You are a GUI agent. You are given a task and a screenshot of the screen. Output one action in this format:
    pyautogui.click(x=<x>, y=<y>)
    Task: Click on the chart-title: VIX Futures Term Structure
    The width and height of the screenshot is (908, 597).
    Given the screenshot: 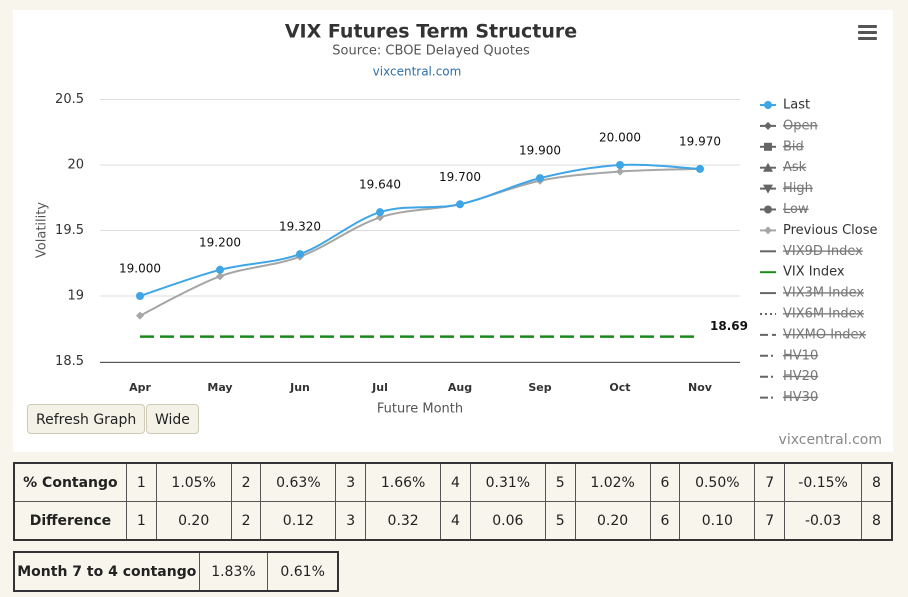 What is the action you would take?
    pyautogui.click(x=431, y=32)
    